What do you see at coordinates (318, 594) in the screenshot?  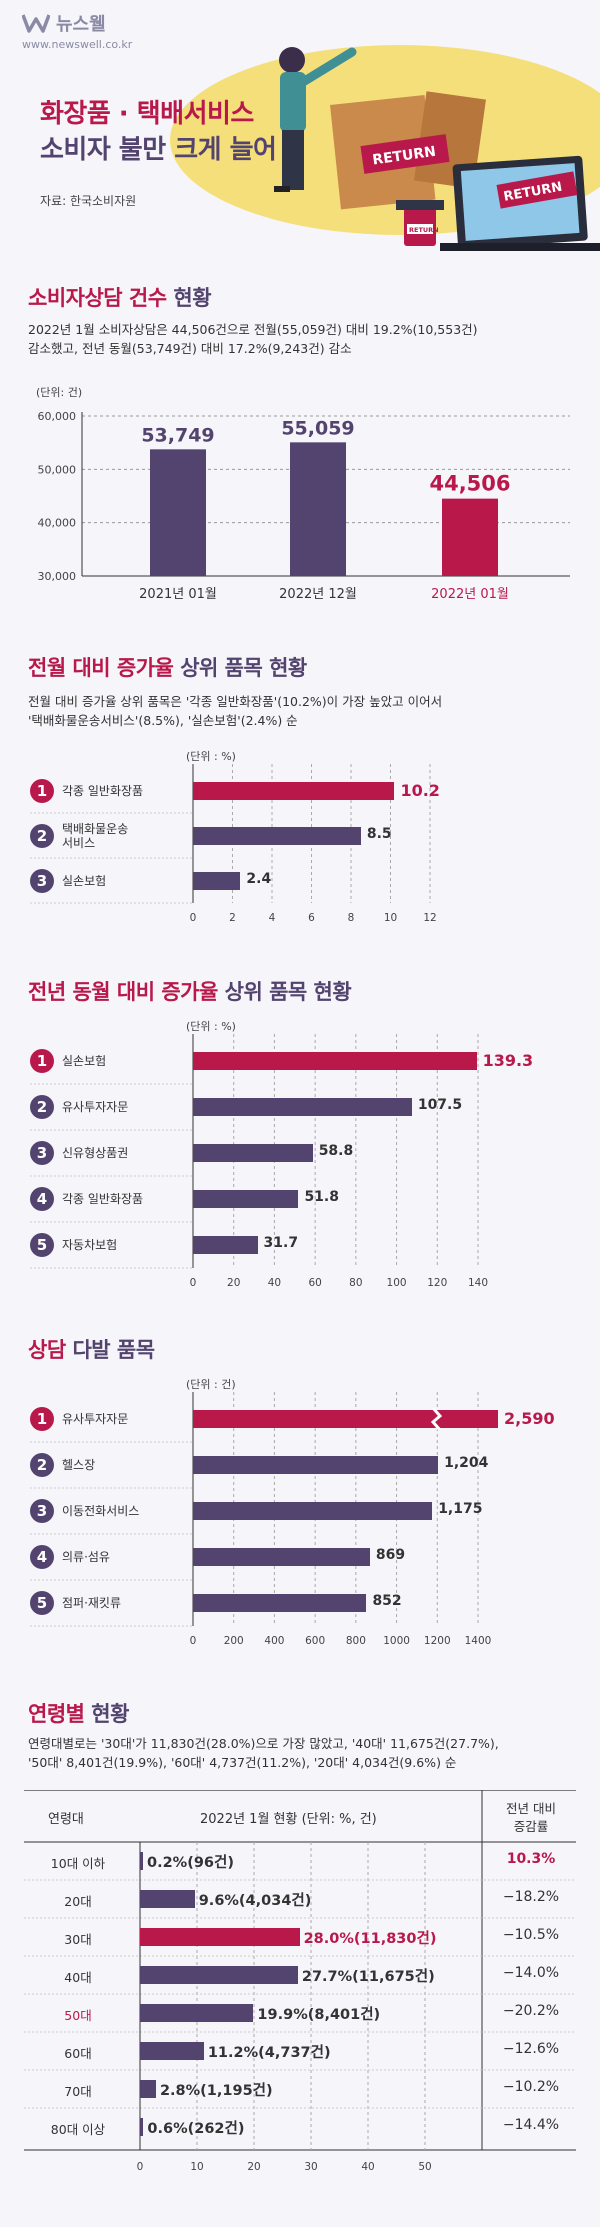 I see `chart1-category-label: 2022년 12월` at bounding box center [318, 594].